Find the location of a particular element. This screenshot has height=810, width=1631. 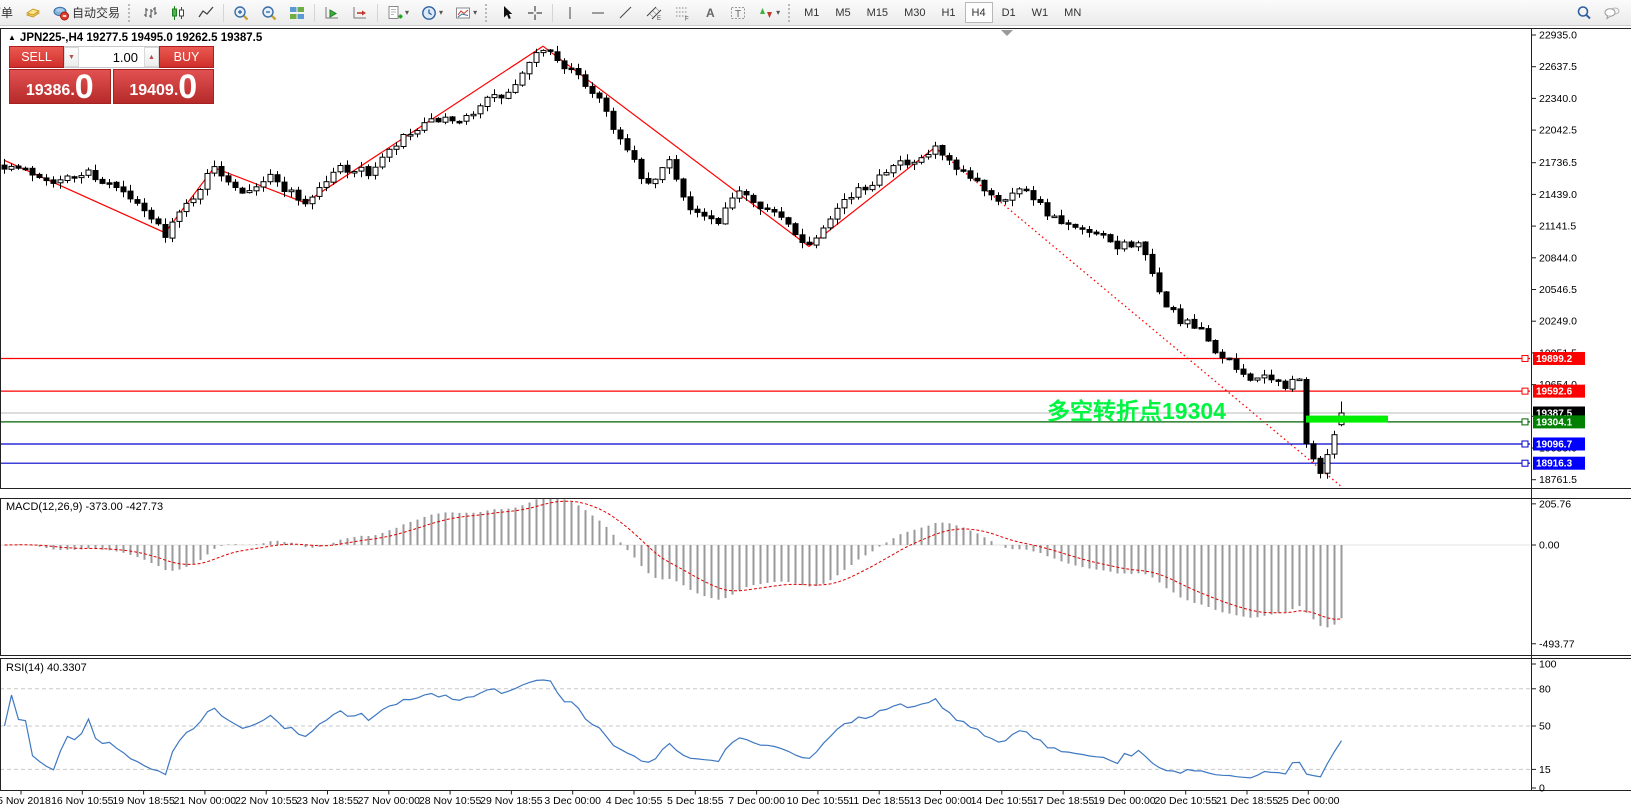

volume-increase-button: ▲ is located at coordinates (151, 57).